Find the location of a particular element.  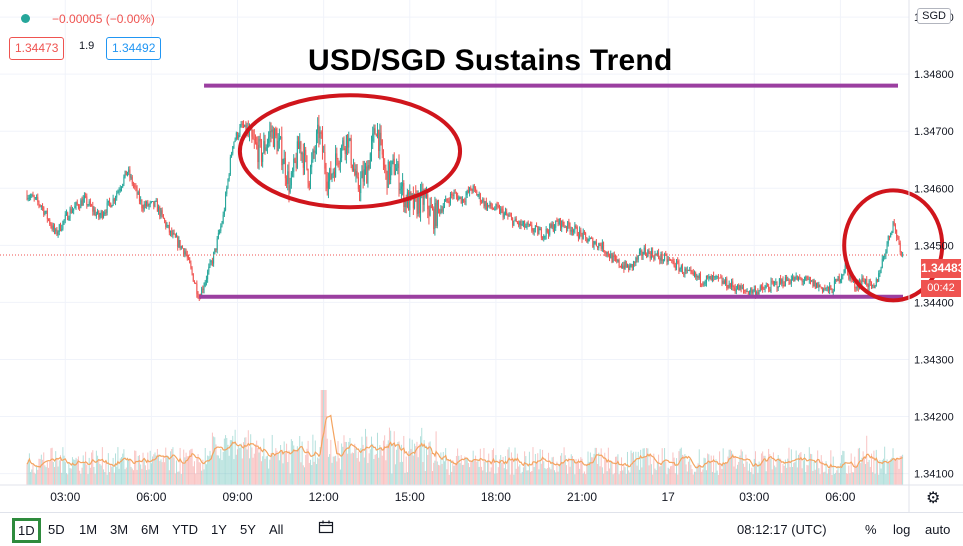

timeframe-5y-button: 5Y is located at coordinates (248, 529).